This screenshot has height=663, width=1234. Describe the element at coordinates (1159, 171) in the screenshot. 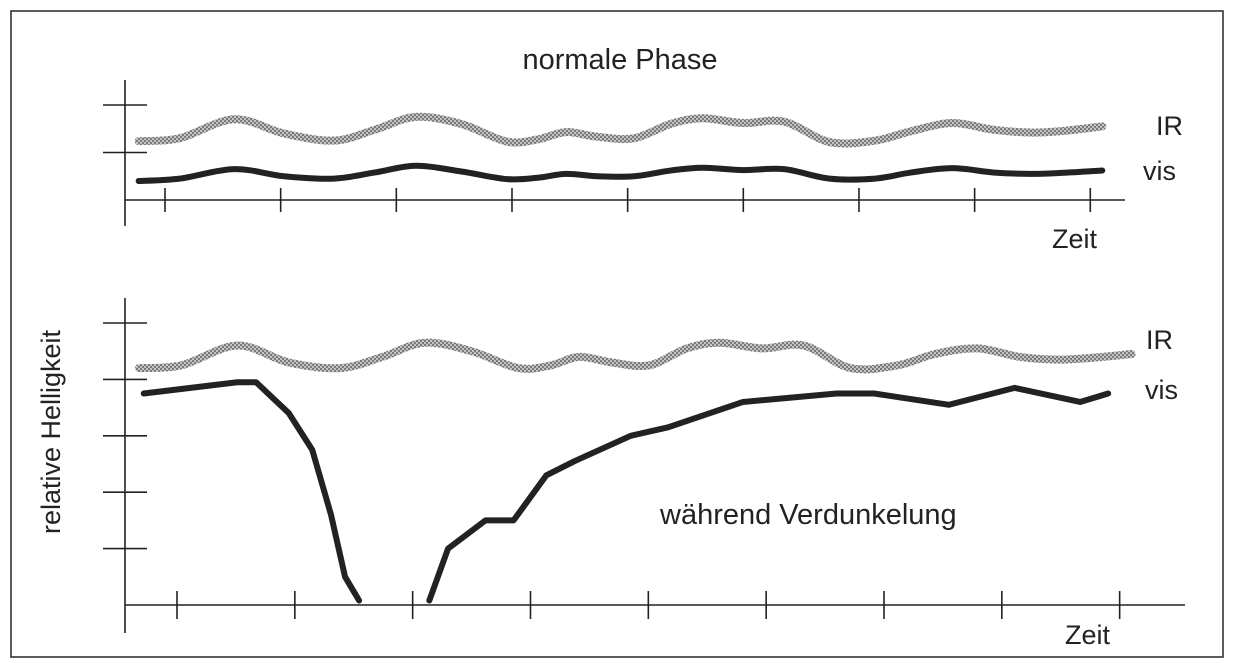

I see `series-label-vis-top: vis` at that location.